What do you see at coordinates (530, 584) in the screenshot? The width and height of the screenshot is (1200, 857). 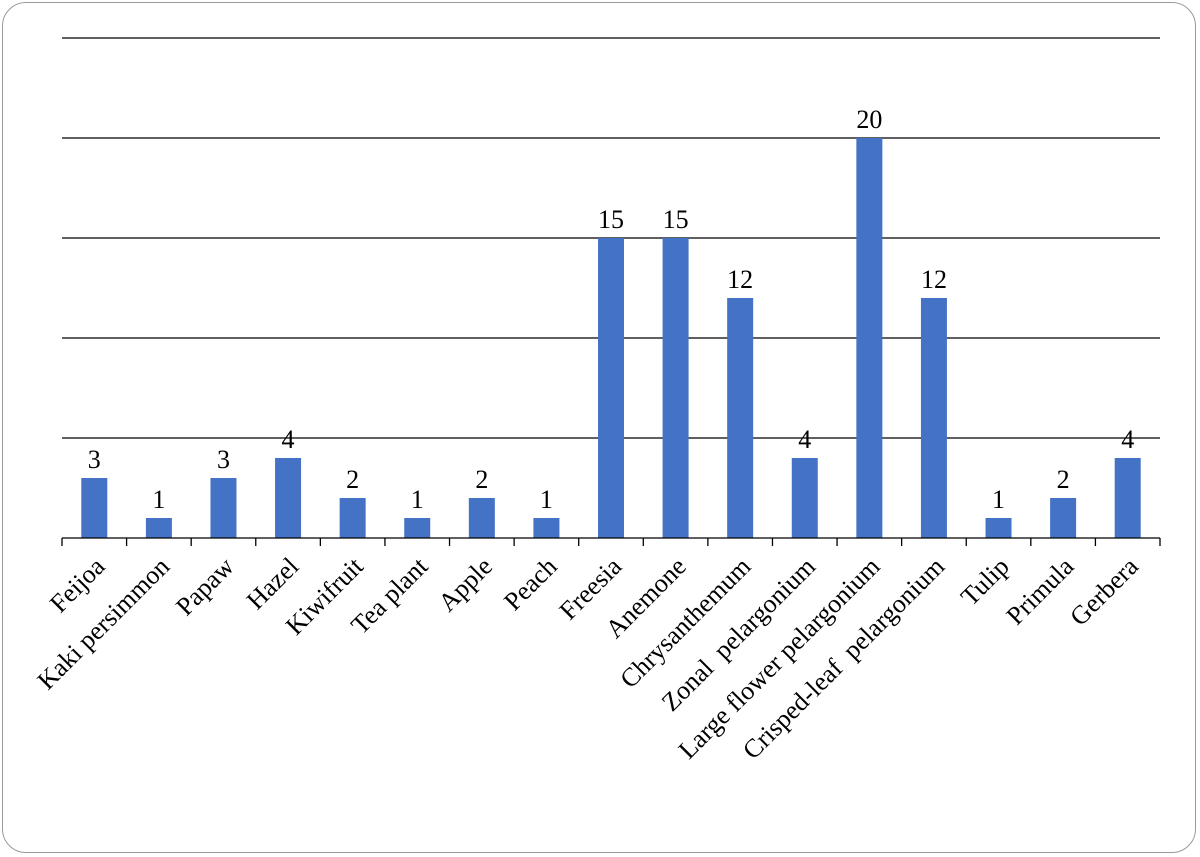 I see `category-label: Peach` at bounding box center [530, 584].